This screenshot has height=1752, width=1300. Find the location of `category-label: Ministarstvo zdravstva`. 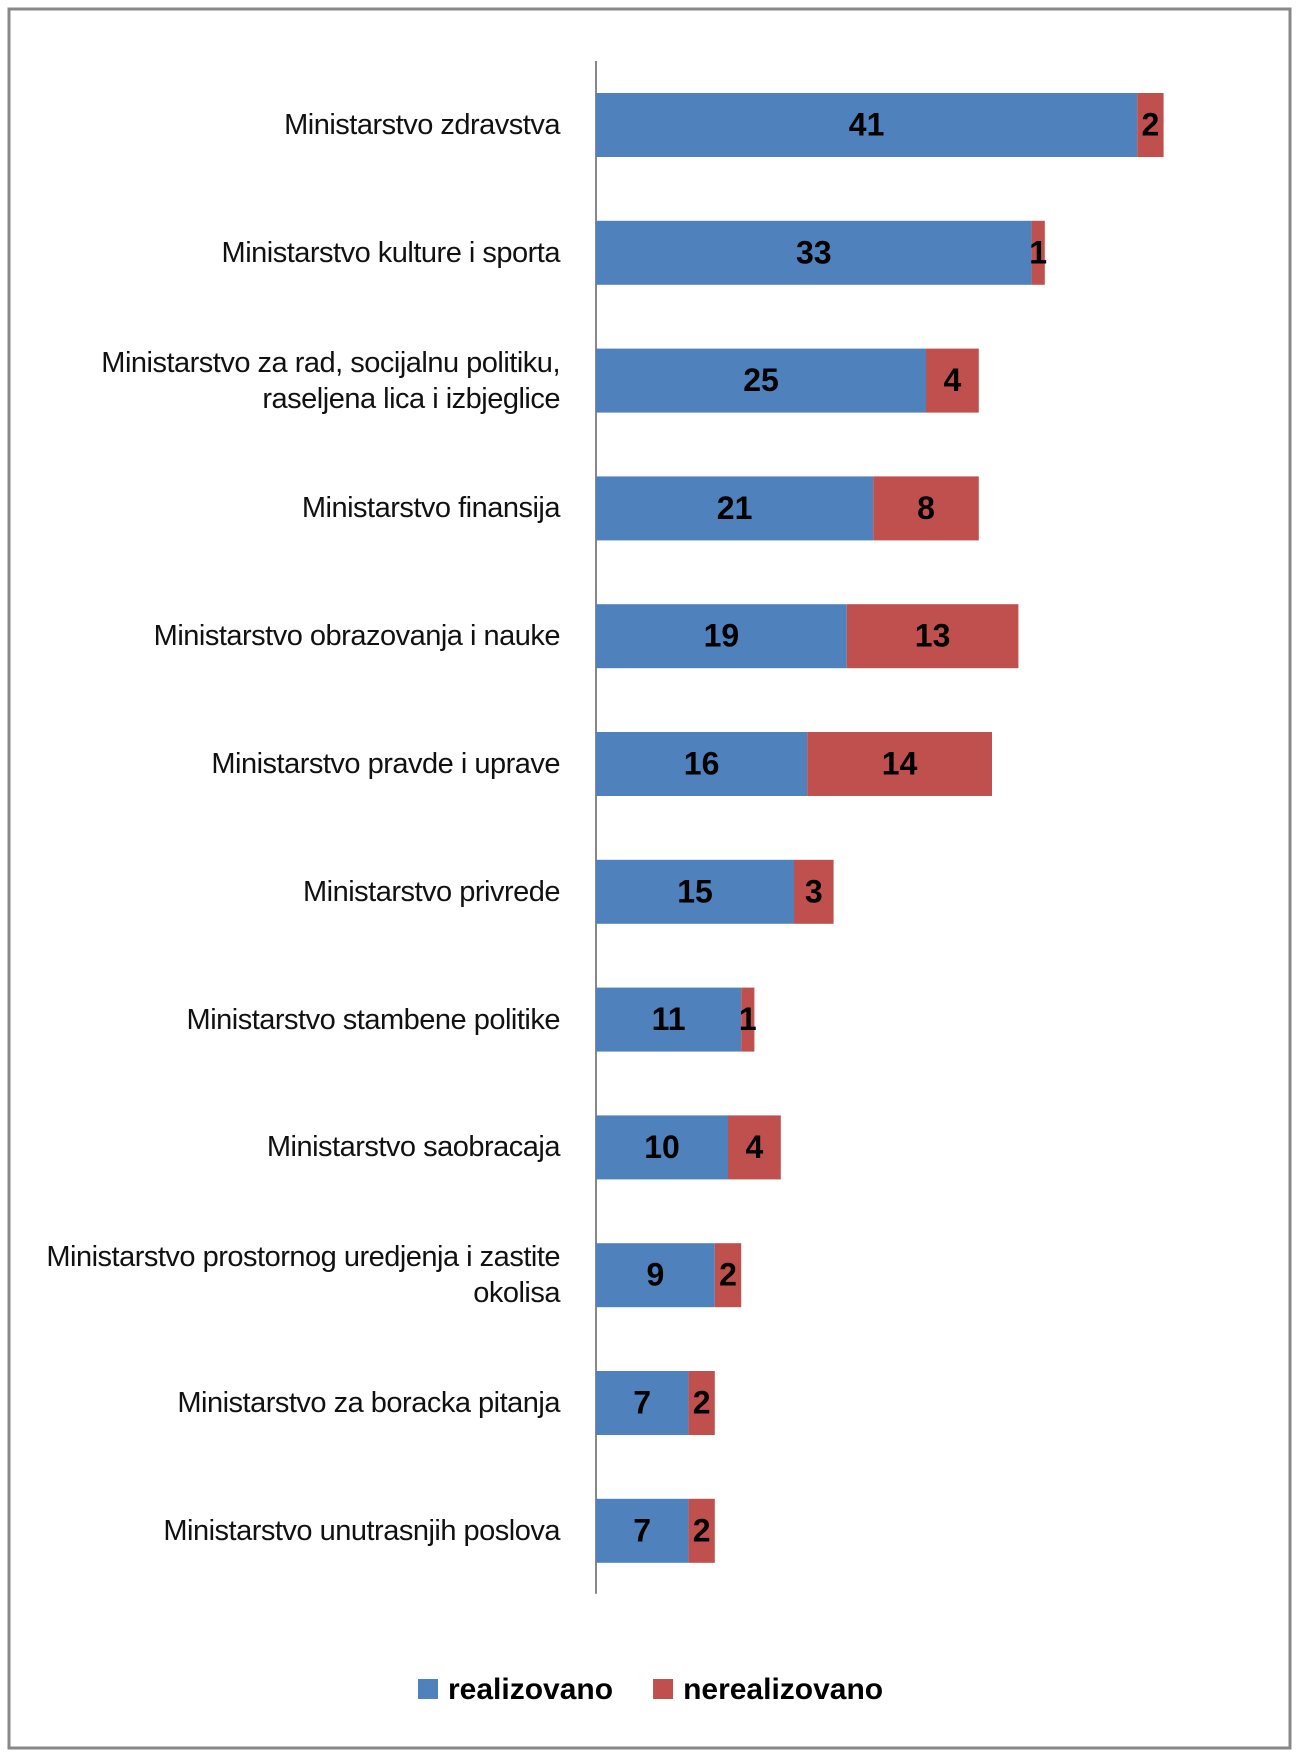

category-label: Ministarstvo zdravstva is located at coordinates (422, 125).